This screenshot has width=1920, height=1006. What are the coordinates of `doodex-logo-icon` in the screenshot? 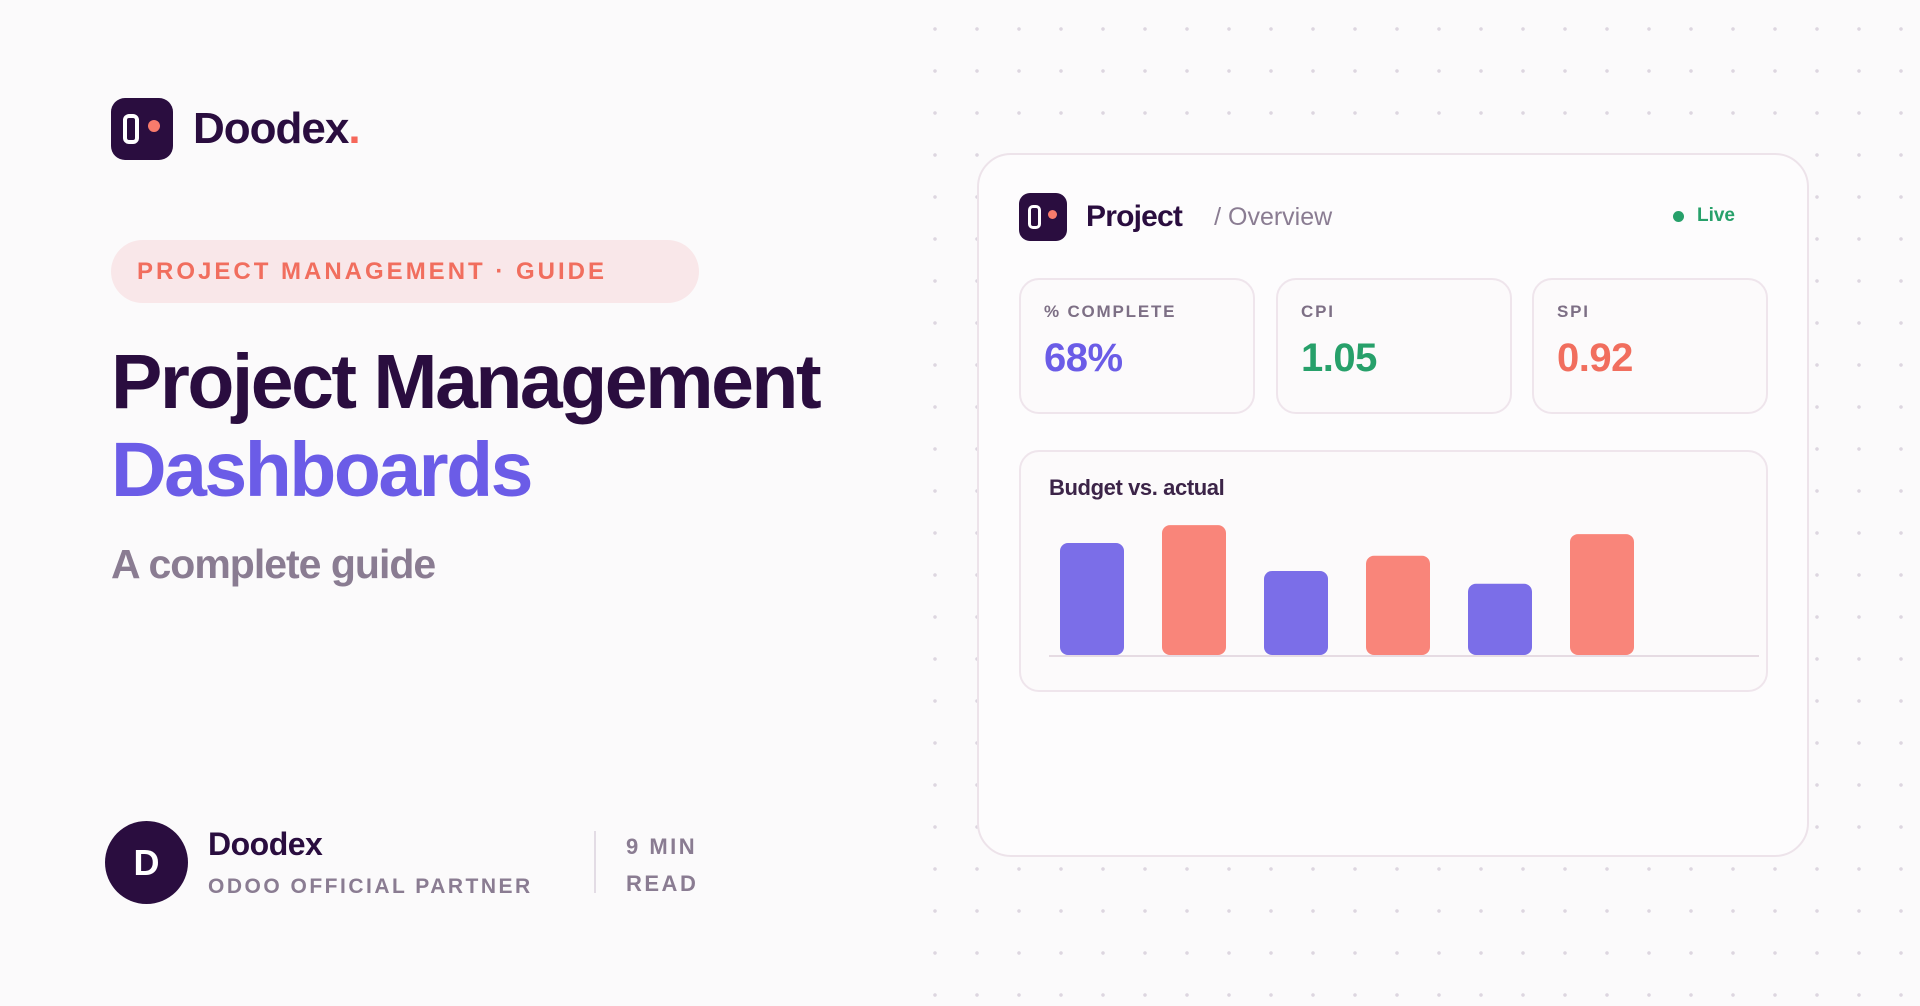 It's located at (142, 129).